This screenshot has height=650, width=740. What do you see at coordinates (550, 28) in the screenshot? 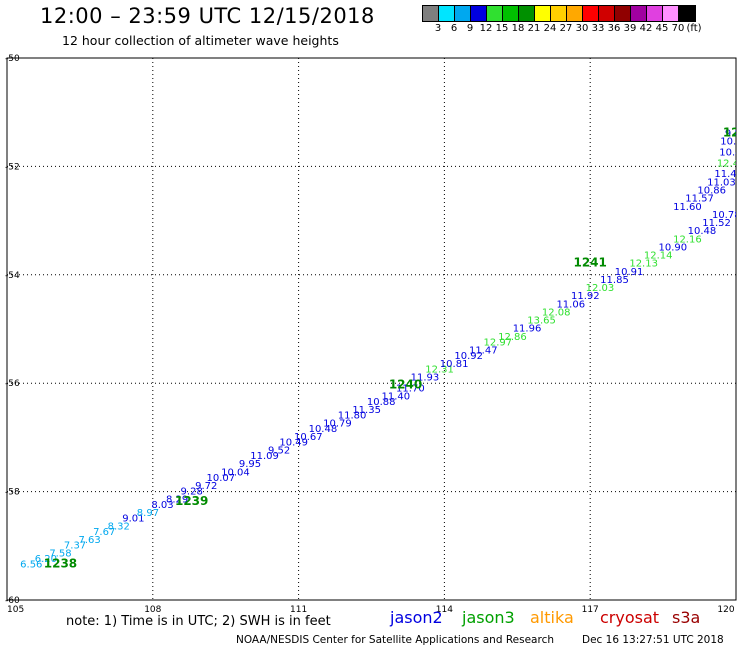
I see `legend-label: 24` at bounding box center [550, 28].